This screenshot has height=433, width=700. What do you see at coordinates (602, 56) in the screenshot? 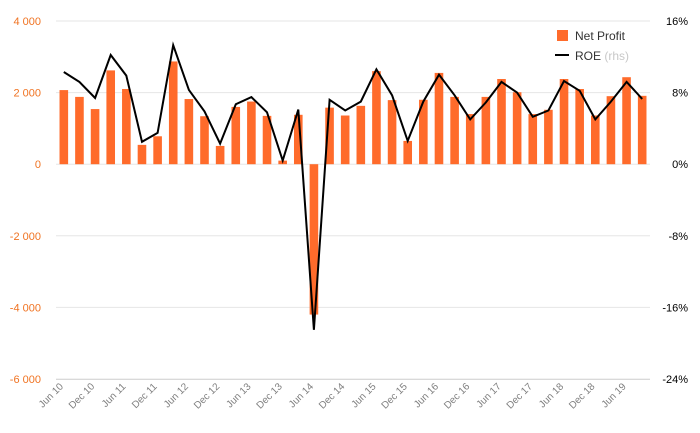
I see `legend-roe-text: ROE (rhs)` at bounding box center [602, 56].